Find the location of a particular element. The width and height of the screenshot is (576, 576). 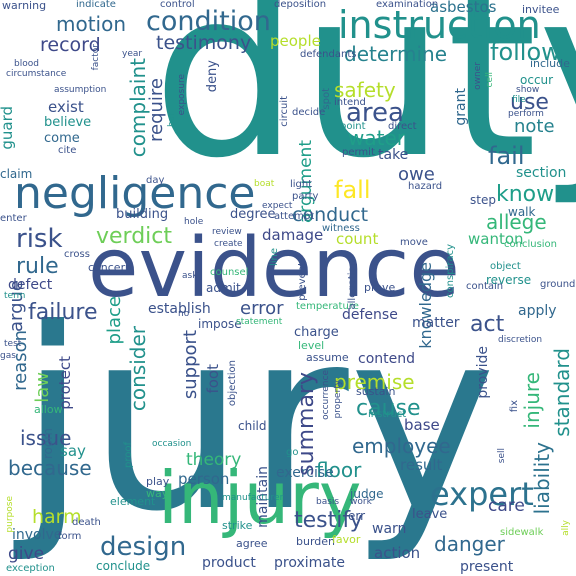

word-injury: injury is located at coordinates (260, 498).